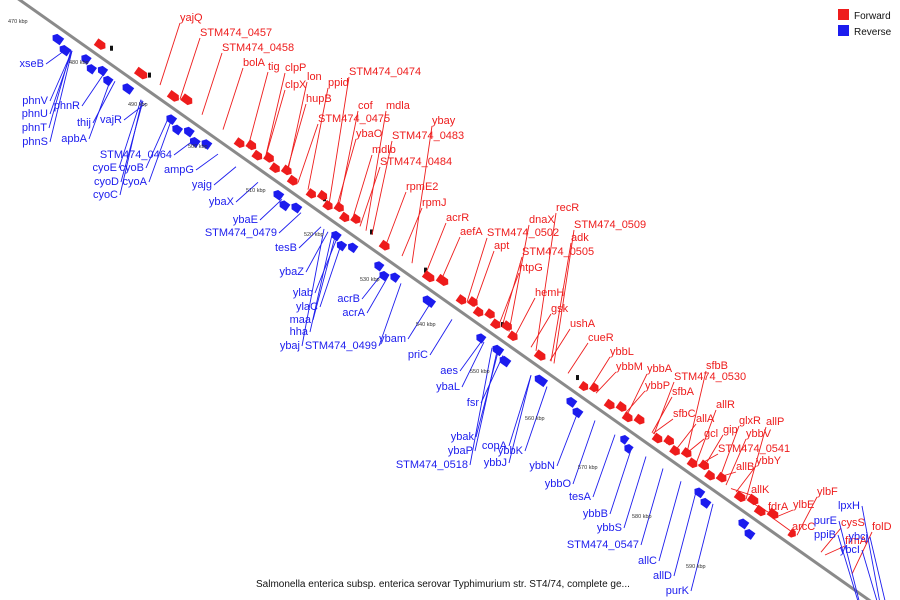 The width and height of the screenshot is (900, 600). Describe the element at coordinates (301, 320) in the screenshot. I see `reverse-gene-label: maa` at that location.